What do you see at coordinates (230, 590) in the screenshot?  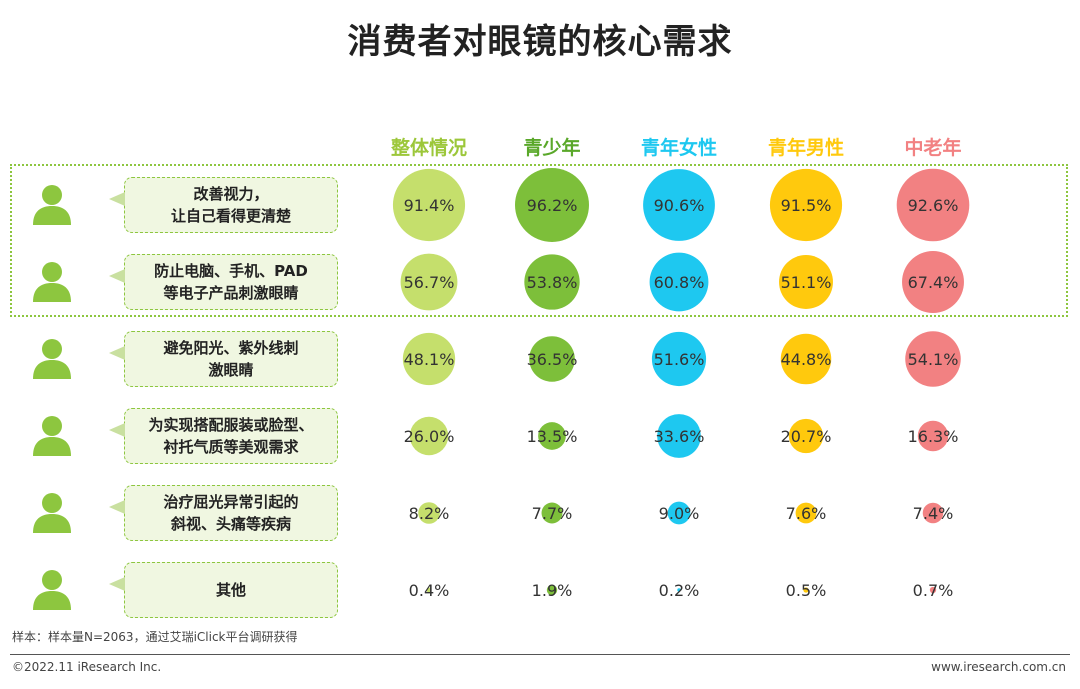 I see `row-label-line: 其他` at bounding box center [230, 590].